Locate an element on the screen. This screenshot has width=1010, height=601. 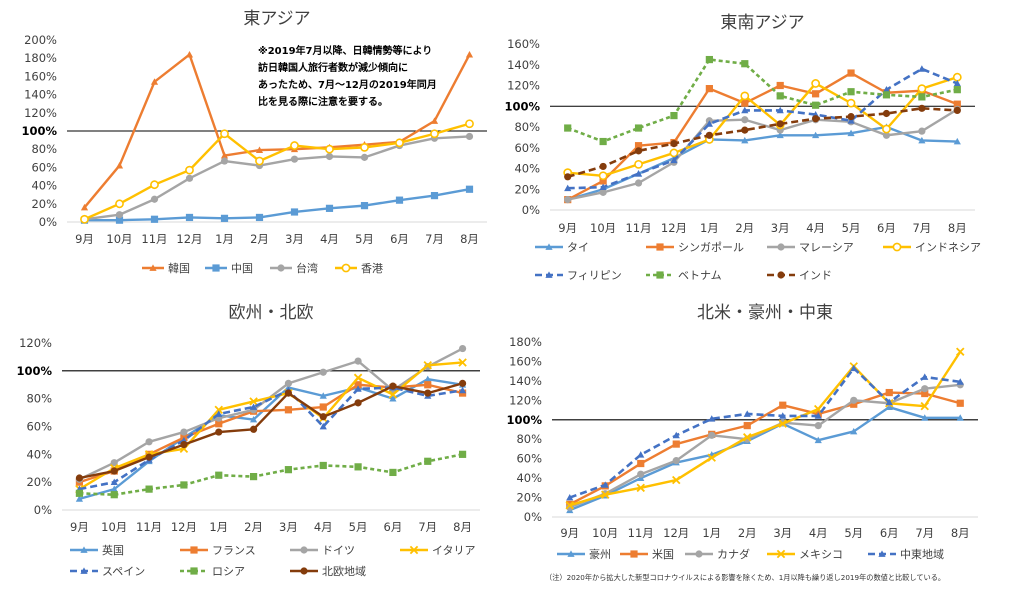
legend-item-タイ: タイ is located at coordinates (562, 247).